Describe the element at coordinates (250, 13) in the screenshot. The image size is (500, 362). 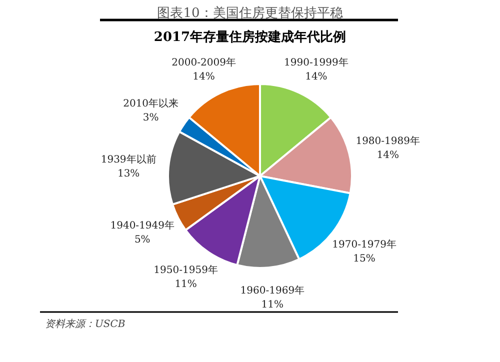
I see `title: 图表10：美国住房更替保持平稳` at that location.